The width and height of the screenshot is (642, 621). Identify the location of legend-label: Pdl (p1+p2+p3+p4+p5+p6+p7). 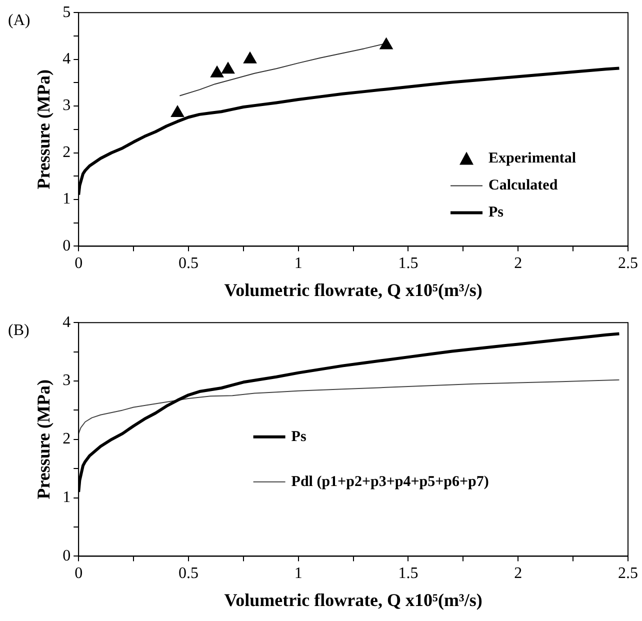
(390, 482).